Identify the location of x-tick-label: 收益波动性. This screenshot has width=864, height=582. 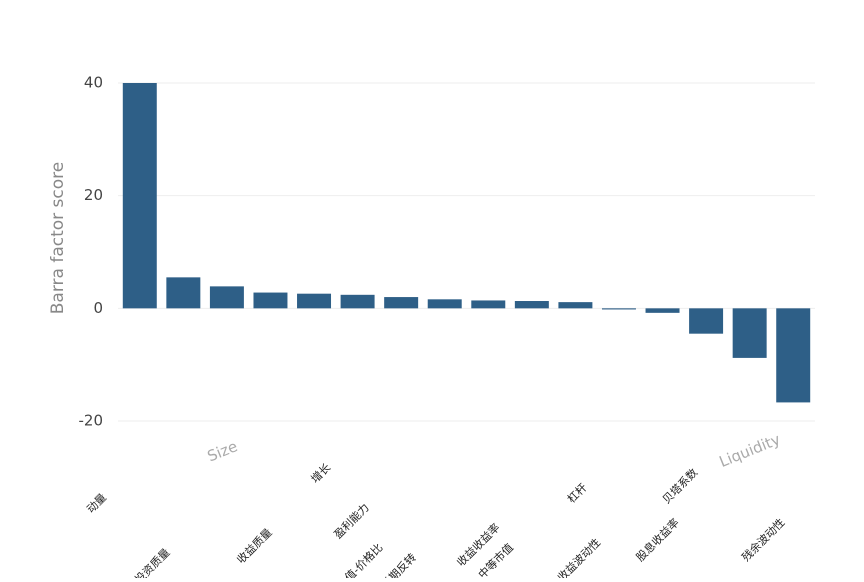
(578, 556).